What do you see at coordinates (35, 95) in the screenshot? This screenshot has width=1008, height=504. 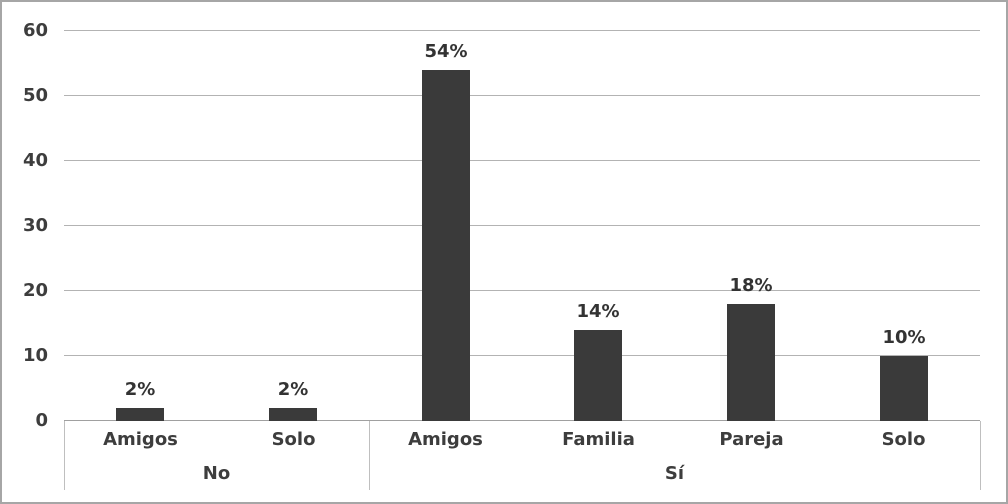 I see `y-axis-tick-label: 50` at bounding box center [35, 95].